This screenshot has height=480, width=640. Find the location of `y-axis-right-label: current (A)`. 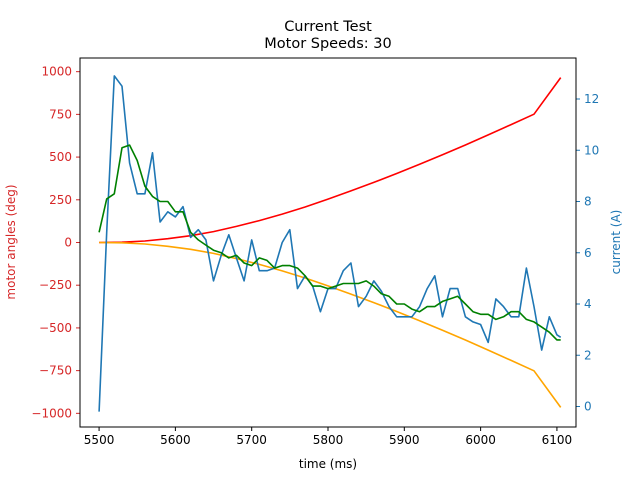

y-axis-right-label: current (A) is located at coordinates (616, 242).